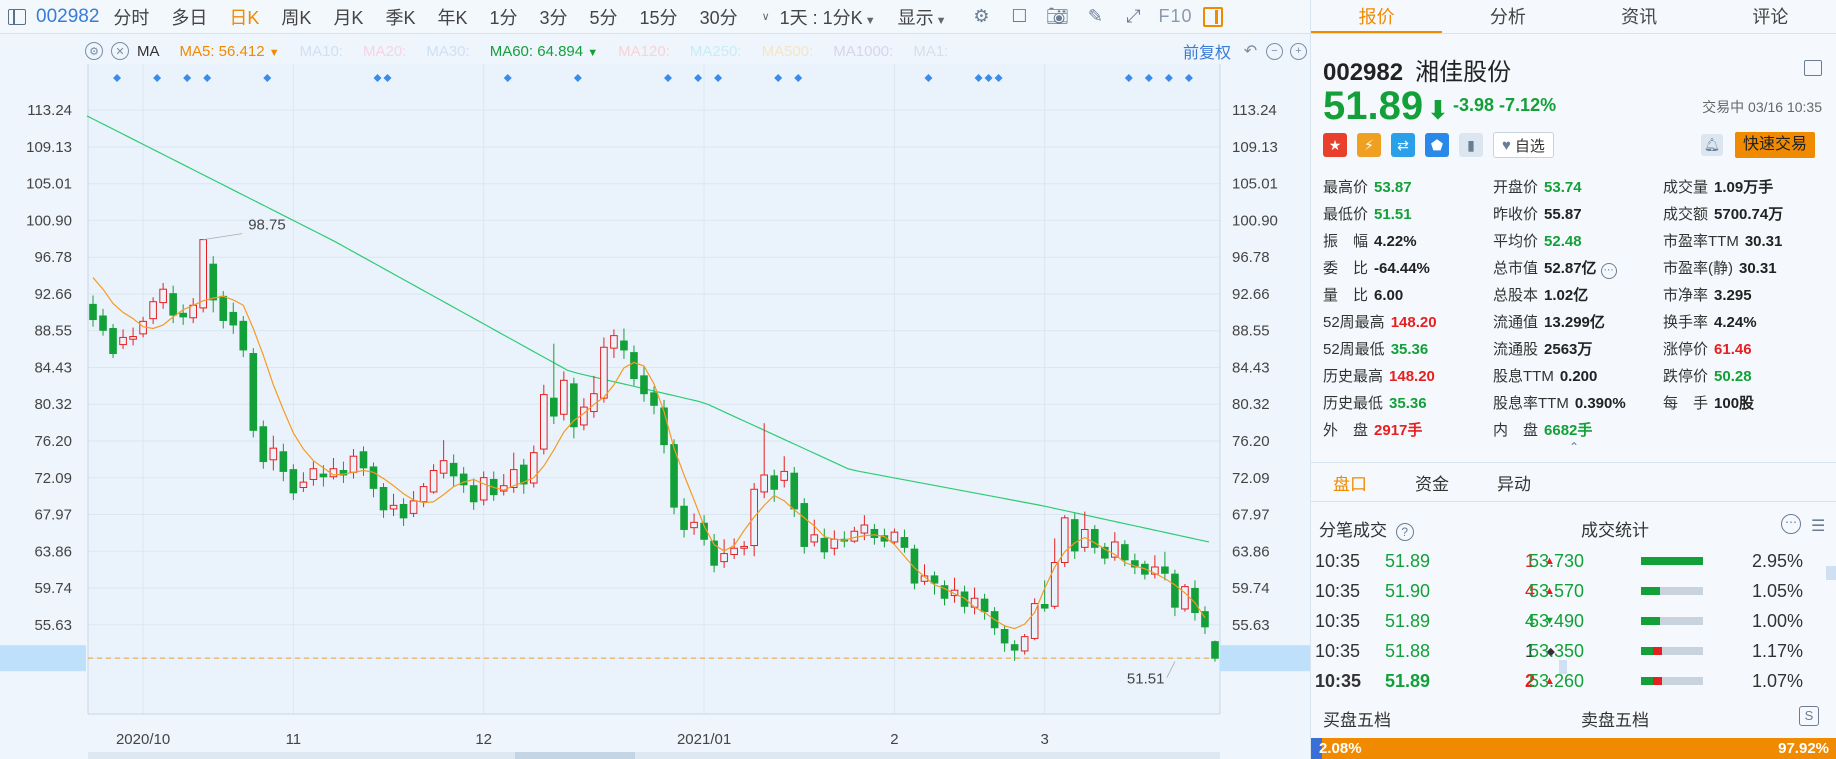  Describe the element at coordinates (1471, 145) in the screenshot. I see `bookmark-icon: ▮` at that location.